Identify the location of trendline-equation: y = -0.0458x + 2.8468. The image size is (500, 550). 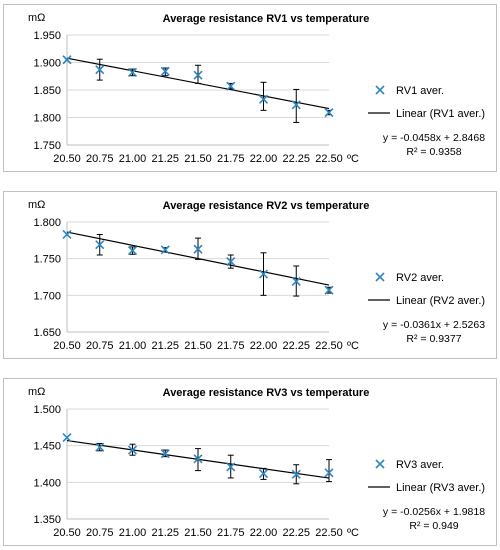
(434, 138).